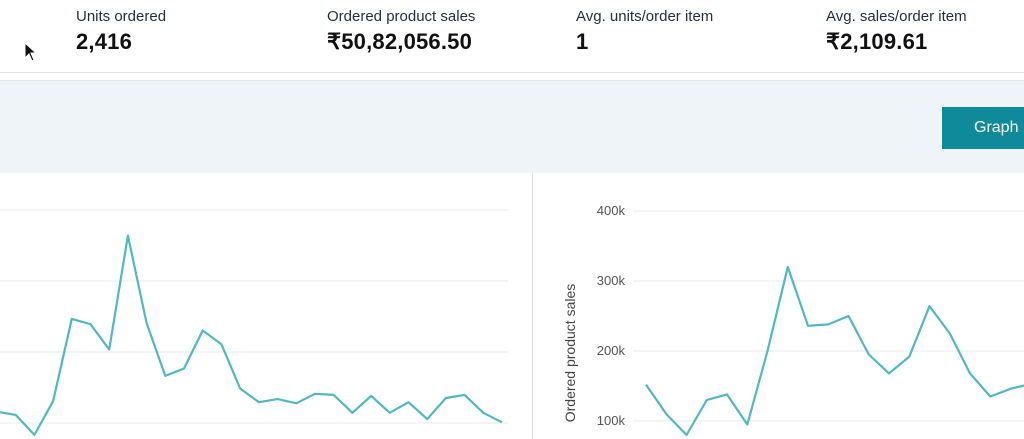 The height and width of the screenshot is (439, 1024). Describe the element at coordinates (611, 280) in the screenshot. I see `y-tick-label: 300k` at that location.